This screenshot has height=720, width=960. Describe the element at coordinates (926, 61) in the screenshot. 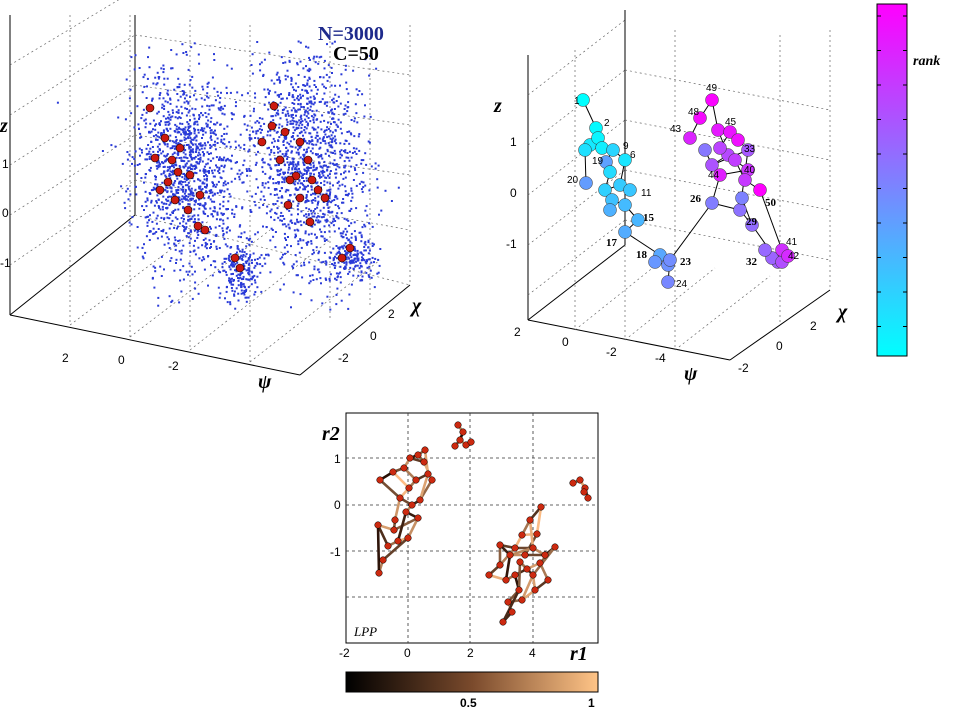

I see `rank-colorbar-label: rank` at that location.